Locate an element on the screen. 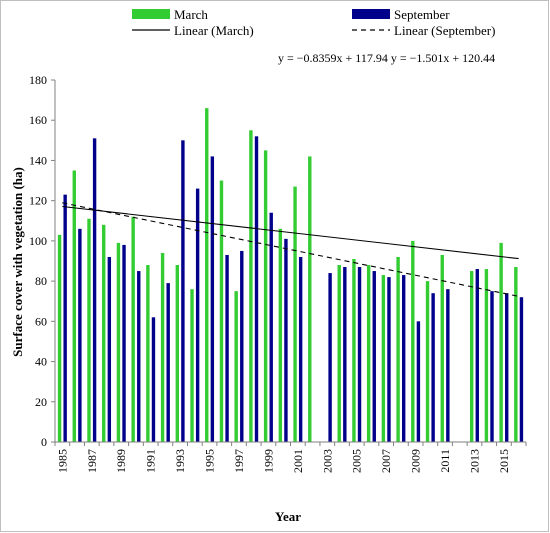 This screenshot has height=533, width=550. bar-september-1999 is located at coordinates (271, 327).